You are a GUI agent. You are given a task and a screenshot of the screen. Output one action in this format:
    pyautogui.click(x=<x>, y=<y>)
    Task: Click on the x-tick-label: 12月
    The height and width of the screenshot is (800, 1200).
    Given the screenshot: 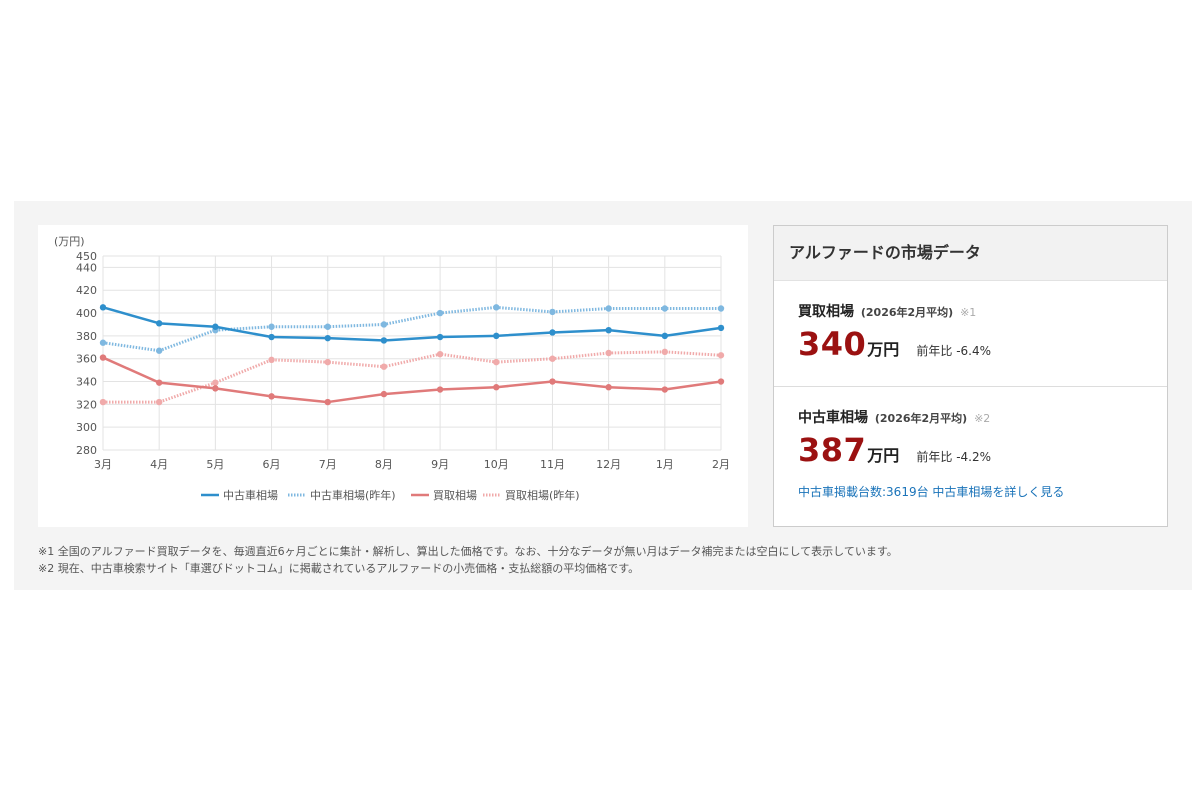 What is the action you would take?
    pyautogui.click(x=608, y=464)
    